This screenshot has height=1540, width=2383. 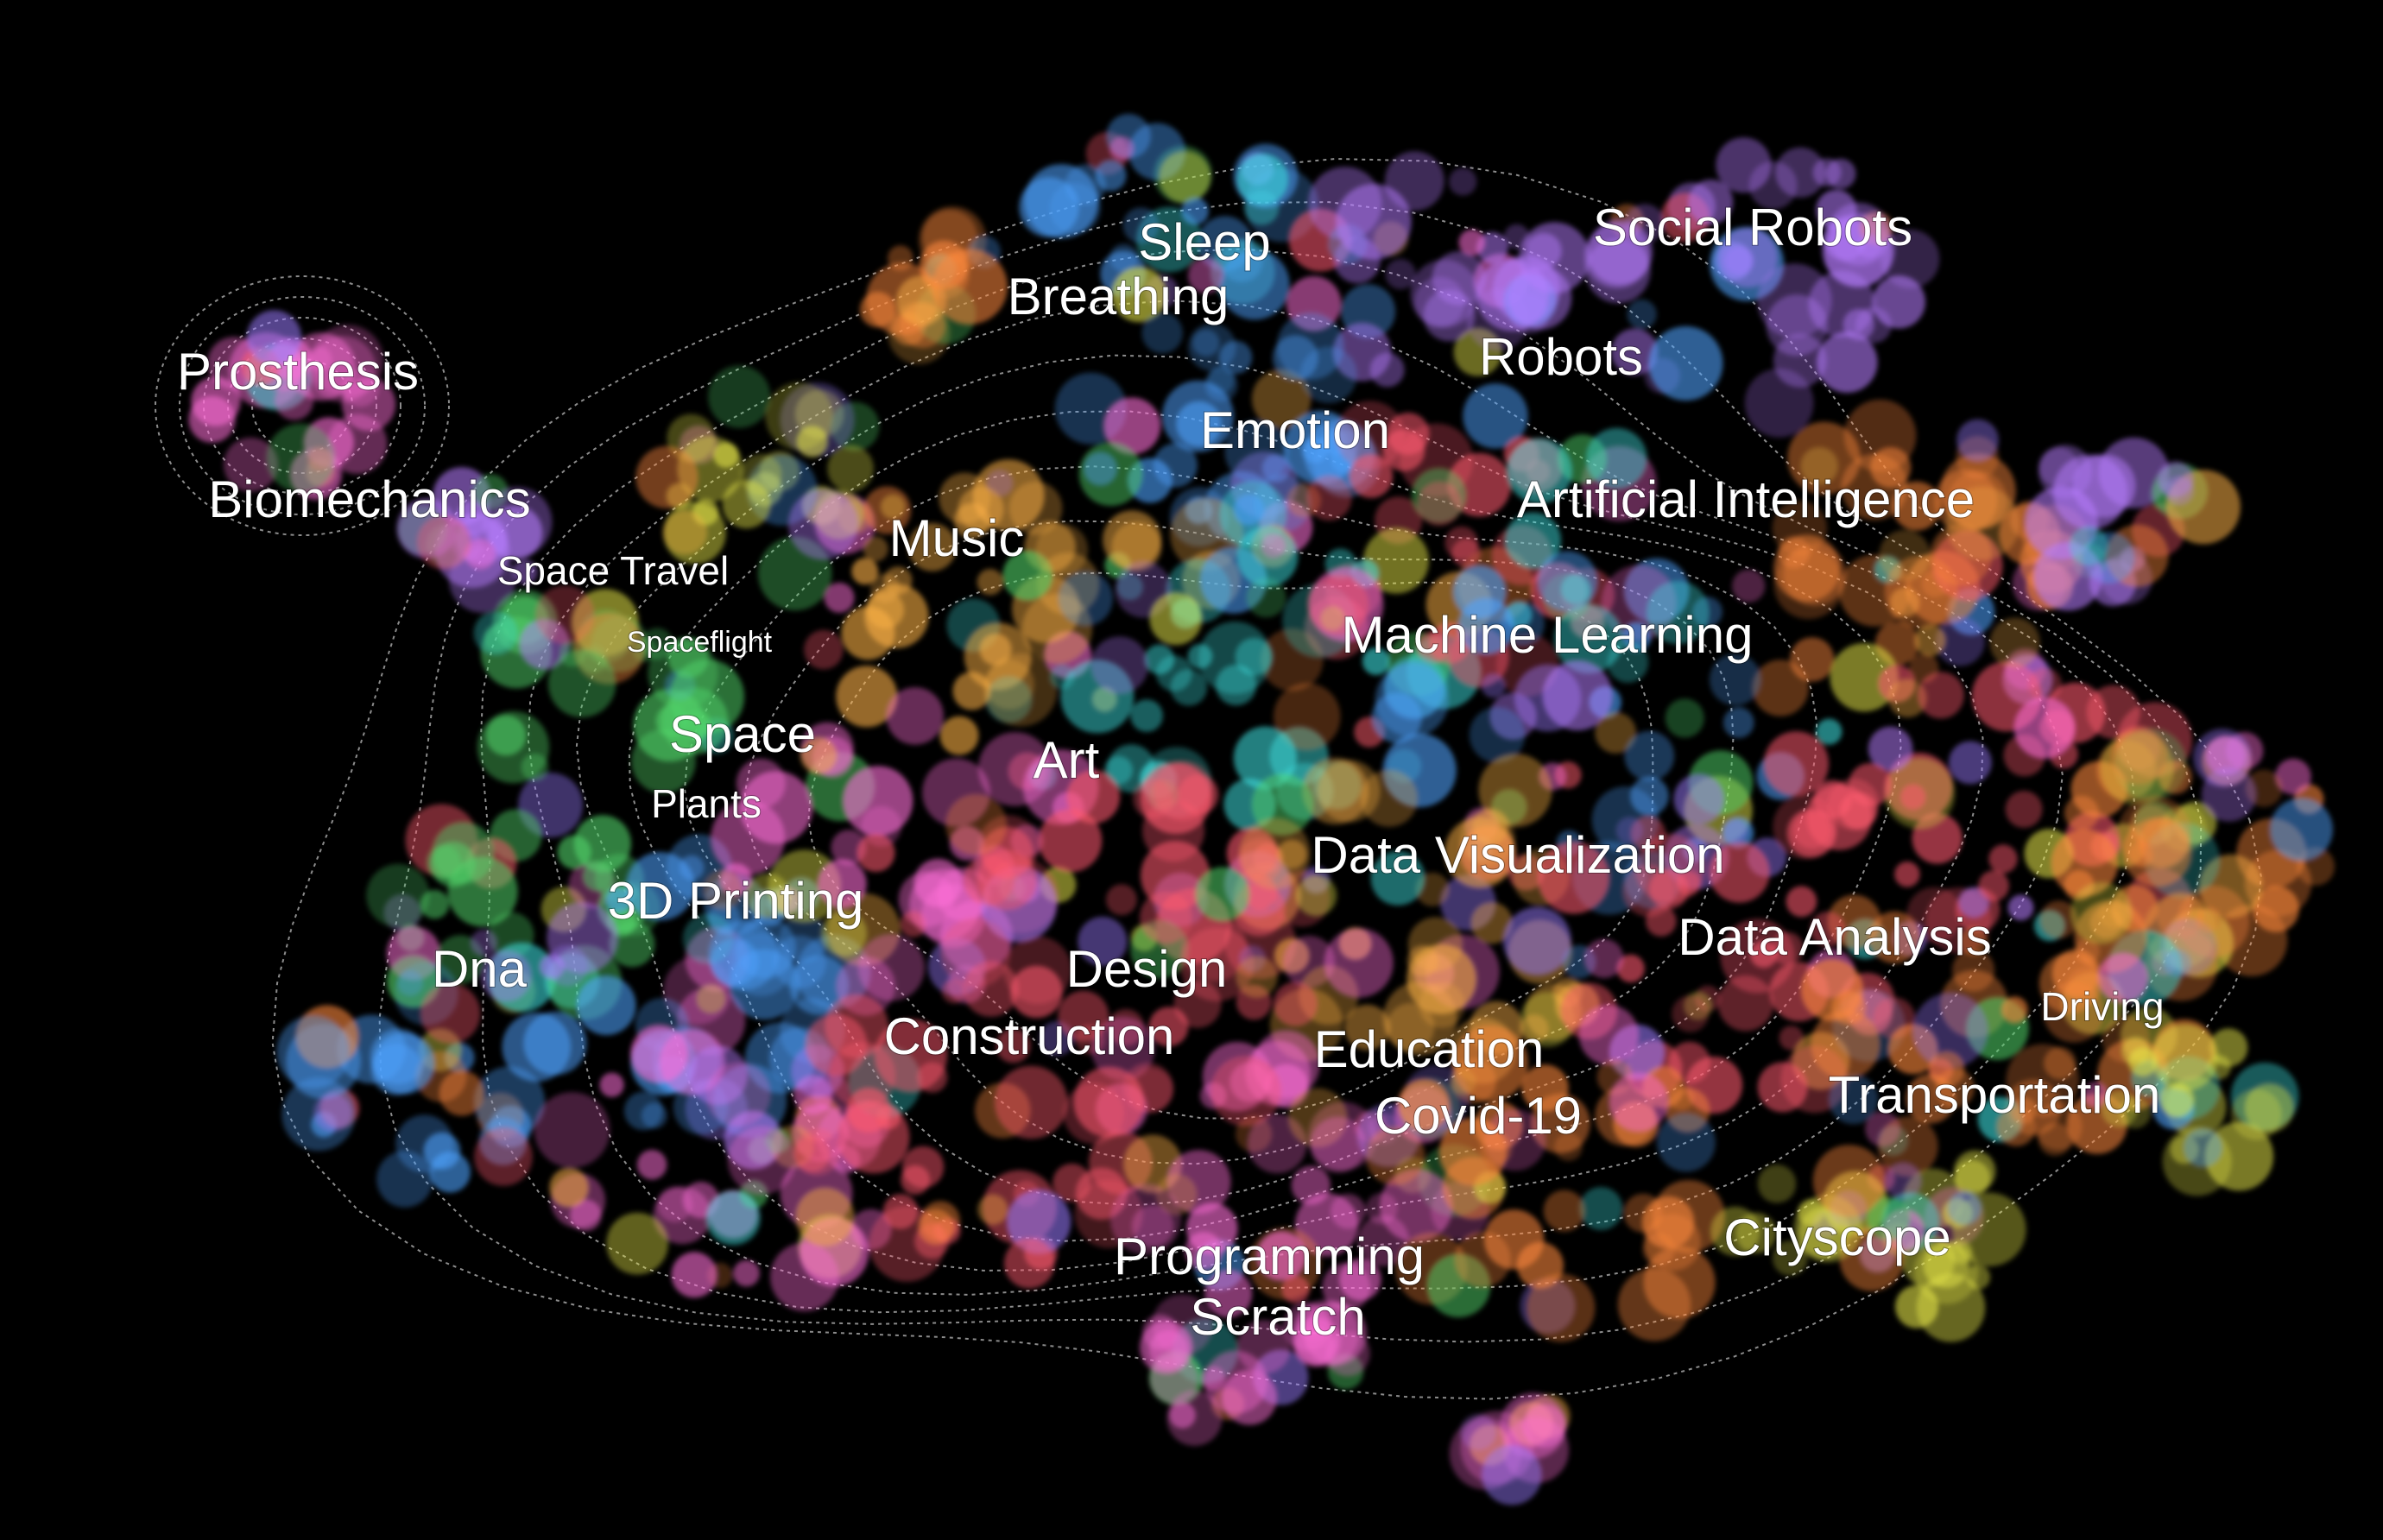 What do you see at coordinates (613, 570) in the screenshot?
I see `topic-label-space-travel: Space Travel` at bounding box center [613, 570].